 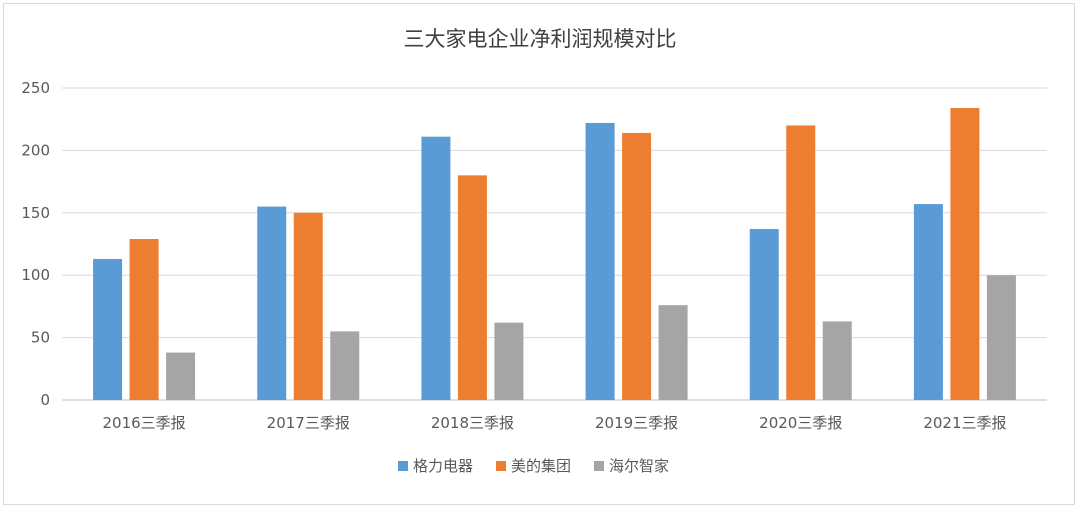 What do you see at coordinates (35, 88) in the screenshot?
I see `y-tick-label: 250` at bounding box center [35, 88].